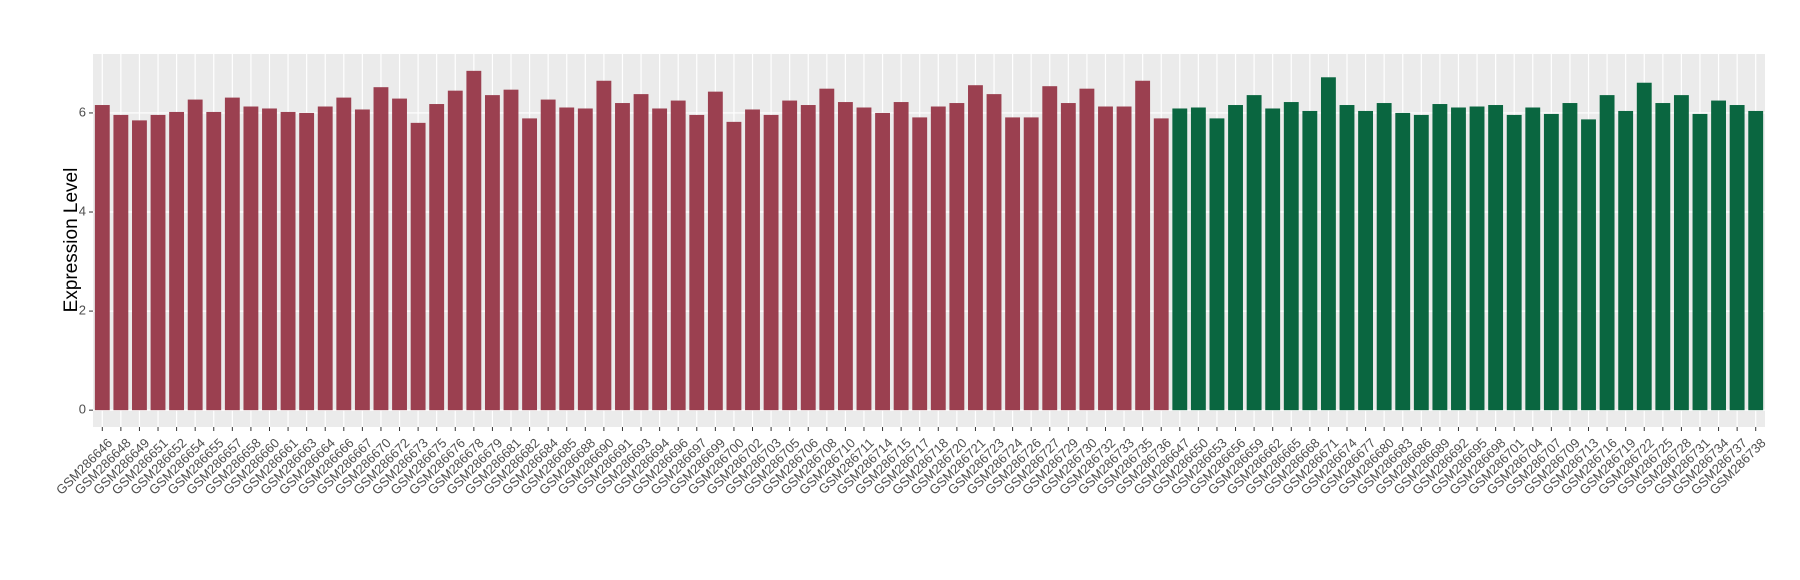  What do you see at coordinates (82, 210) in the screenshot?
I see `y-tick-label: 4` at bounding box center [82, 210].